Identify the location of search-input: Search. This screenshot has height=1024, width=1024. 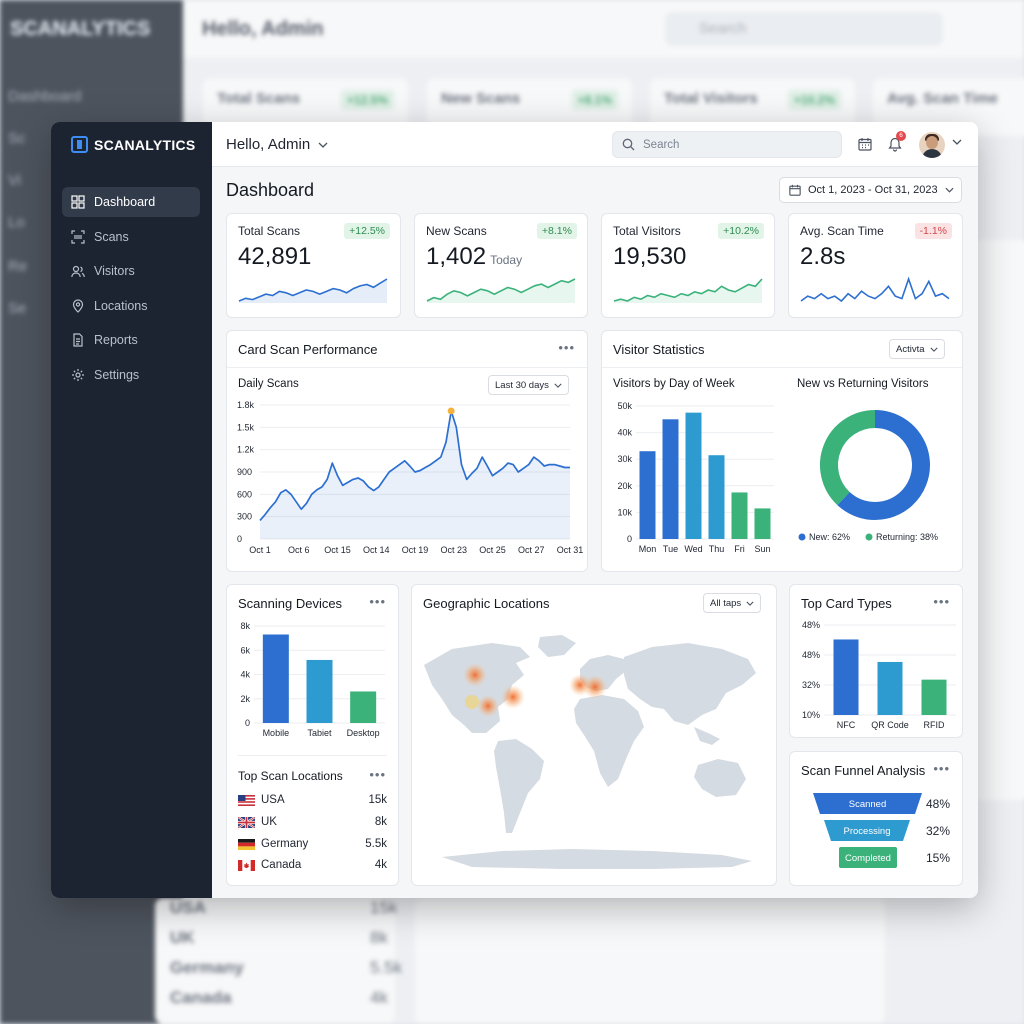
(727, 144).